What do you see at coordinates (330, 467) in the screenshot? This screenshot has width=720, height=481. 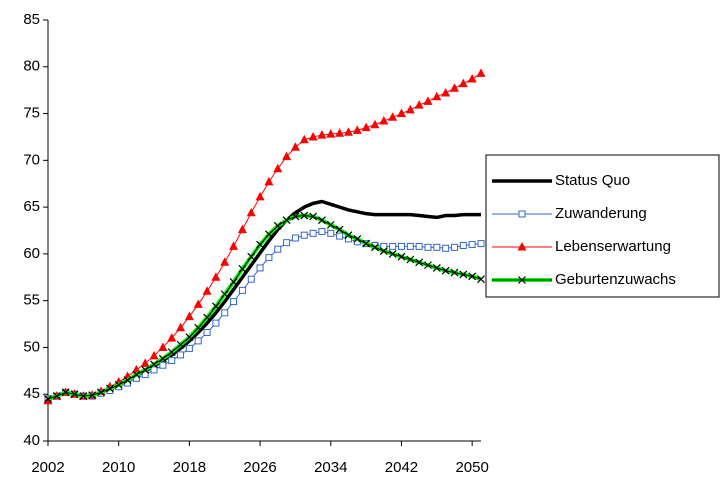 I see `x-tick-label: 2034` at bounding box center [330, 467].